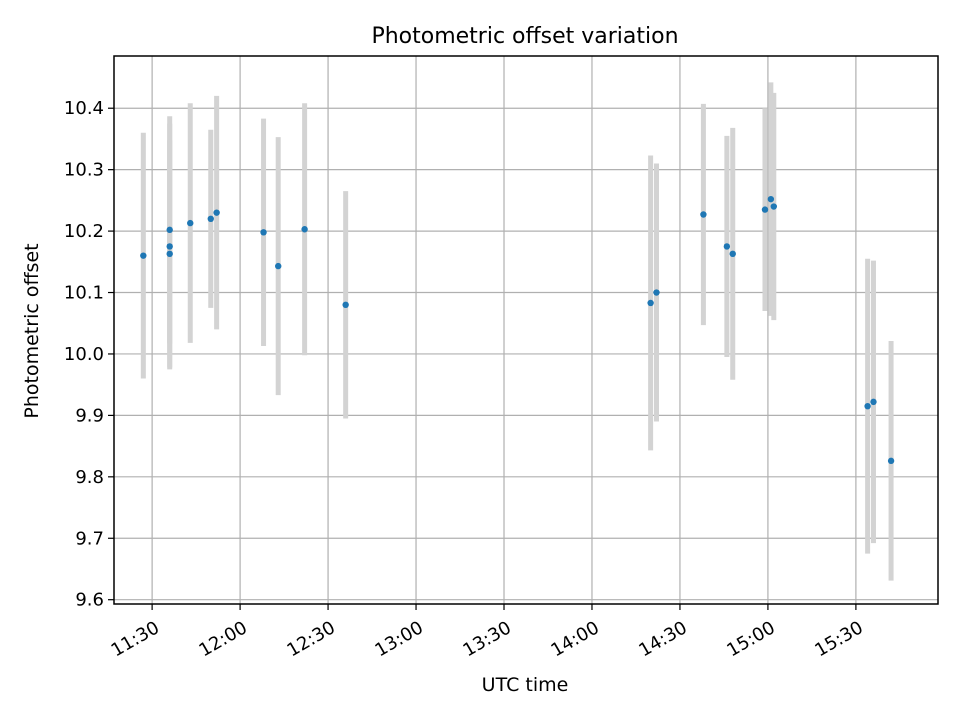 The image size is (960, 720). What do you see at coordinates (32, 330) in the screenshot?
I see `y-axis-label: Photometric offset` at bounding box center [32, 330].